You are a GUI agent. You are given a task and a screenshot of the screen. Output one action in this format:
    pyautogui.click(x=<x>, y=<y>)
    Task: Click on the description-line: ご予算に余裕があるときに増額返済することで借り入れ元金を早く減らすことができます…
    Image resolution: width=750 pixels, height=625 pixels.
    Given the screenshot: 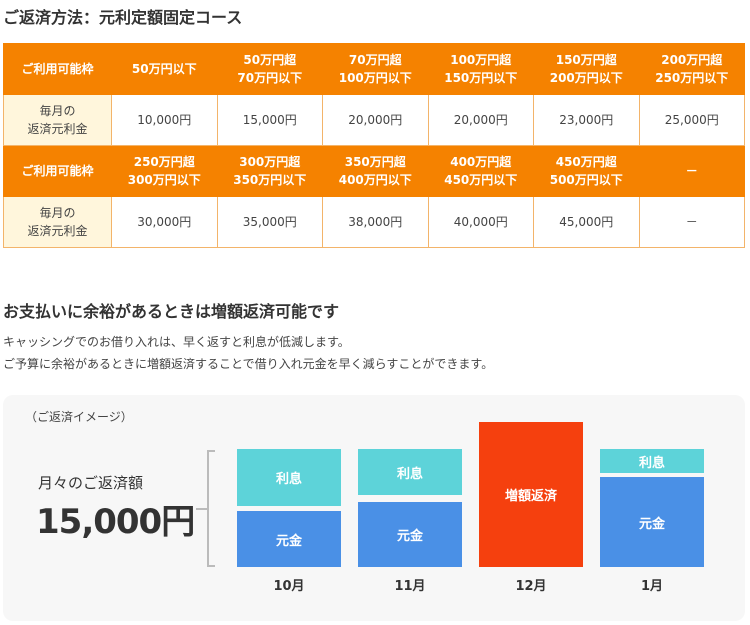 What is the action you would take?
    pyautogui.click(x=248, y=364)
    